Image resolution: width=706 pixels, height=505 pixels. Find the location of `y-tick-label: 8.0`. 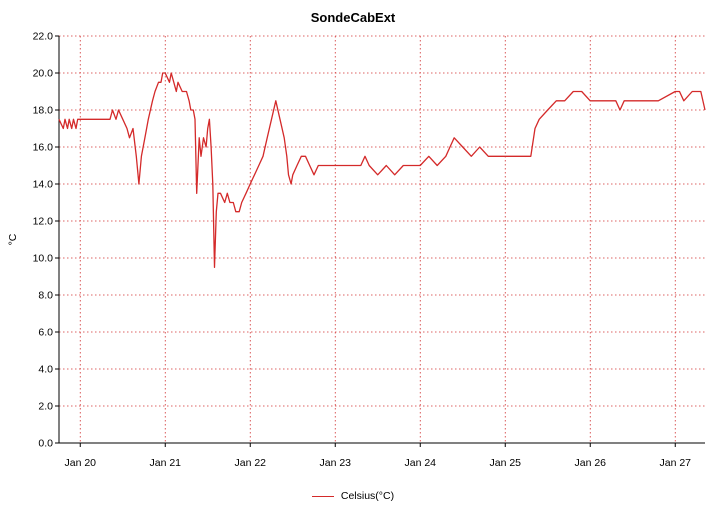

y-tick-label: 8.0 is located at coordinates (45, 296).